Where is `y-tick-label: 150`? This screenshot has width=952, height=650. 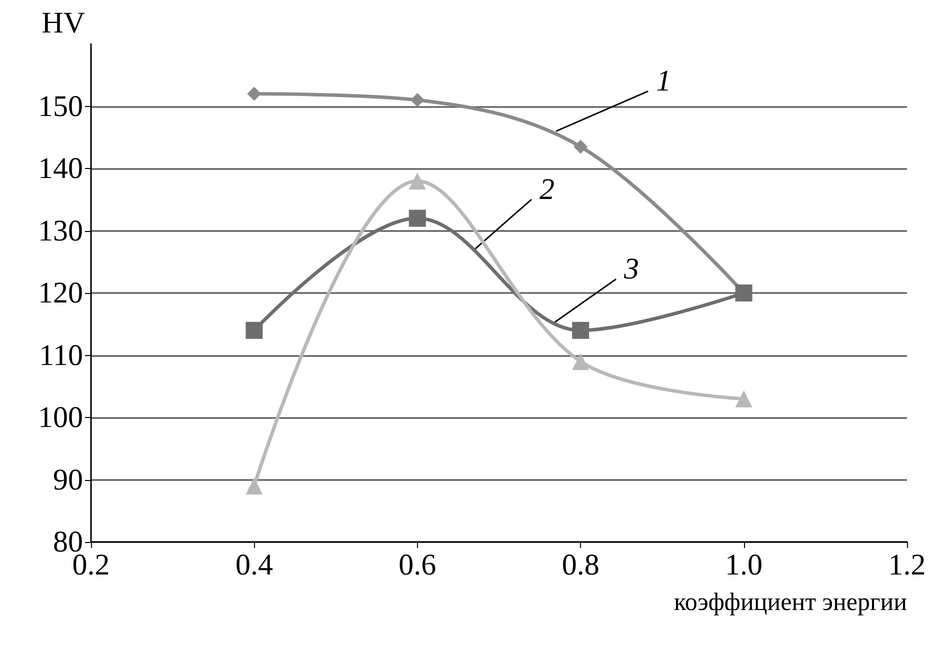 y-tick-label: 150 is located at coordinates (60, 106).